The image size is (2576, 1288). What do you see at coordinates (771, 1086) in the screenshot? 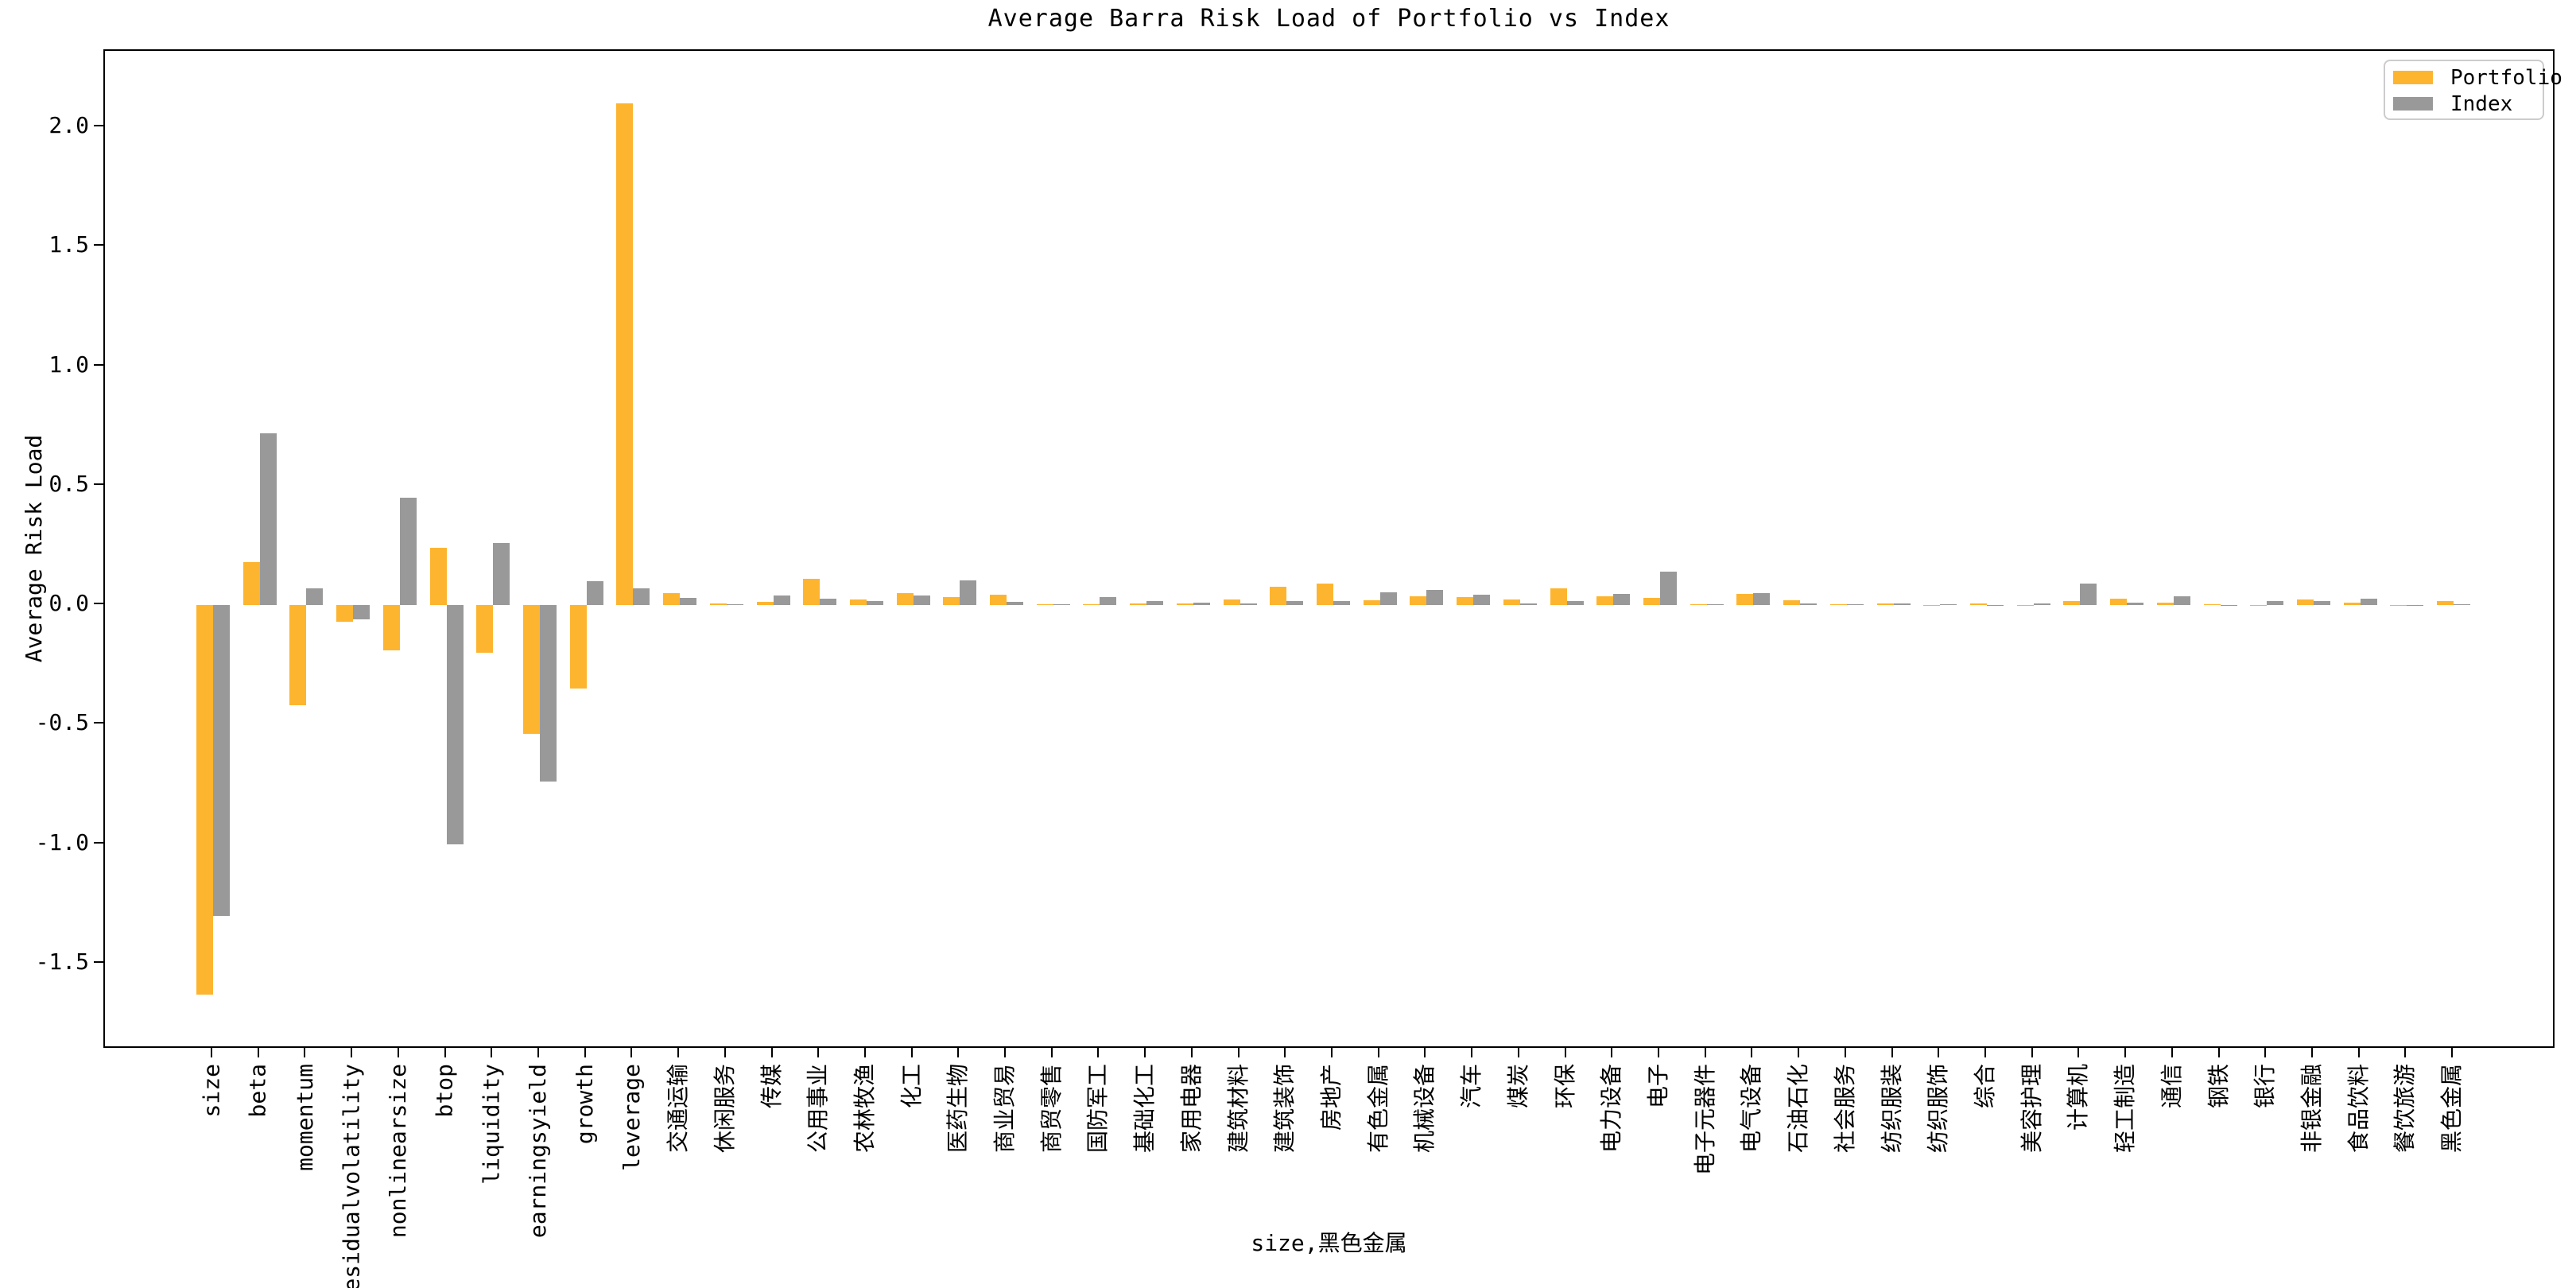
I see `x-tick-label: 传媒` at bounding box center [771, 1086].